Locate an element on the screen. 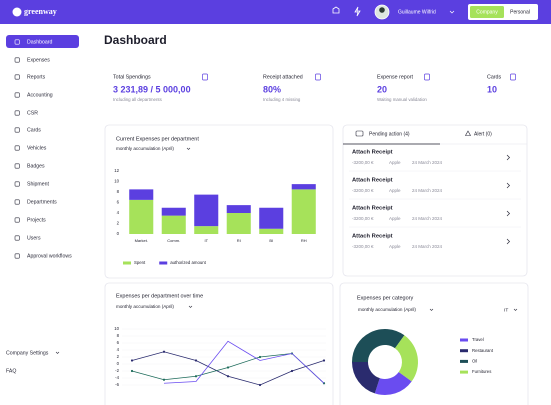  notification-icon is located at coordinates (336, 10).